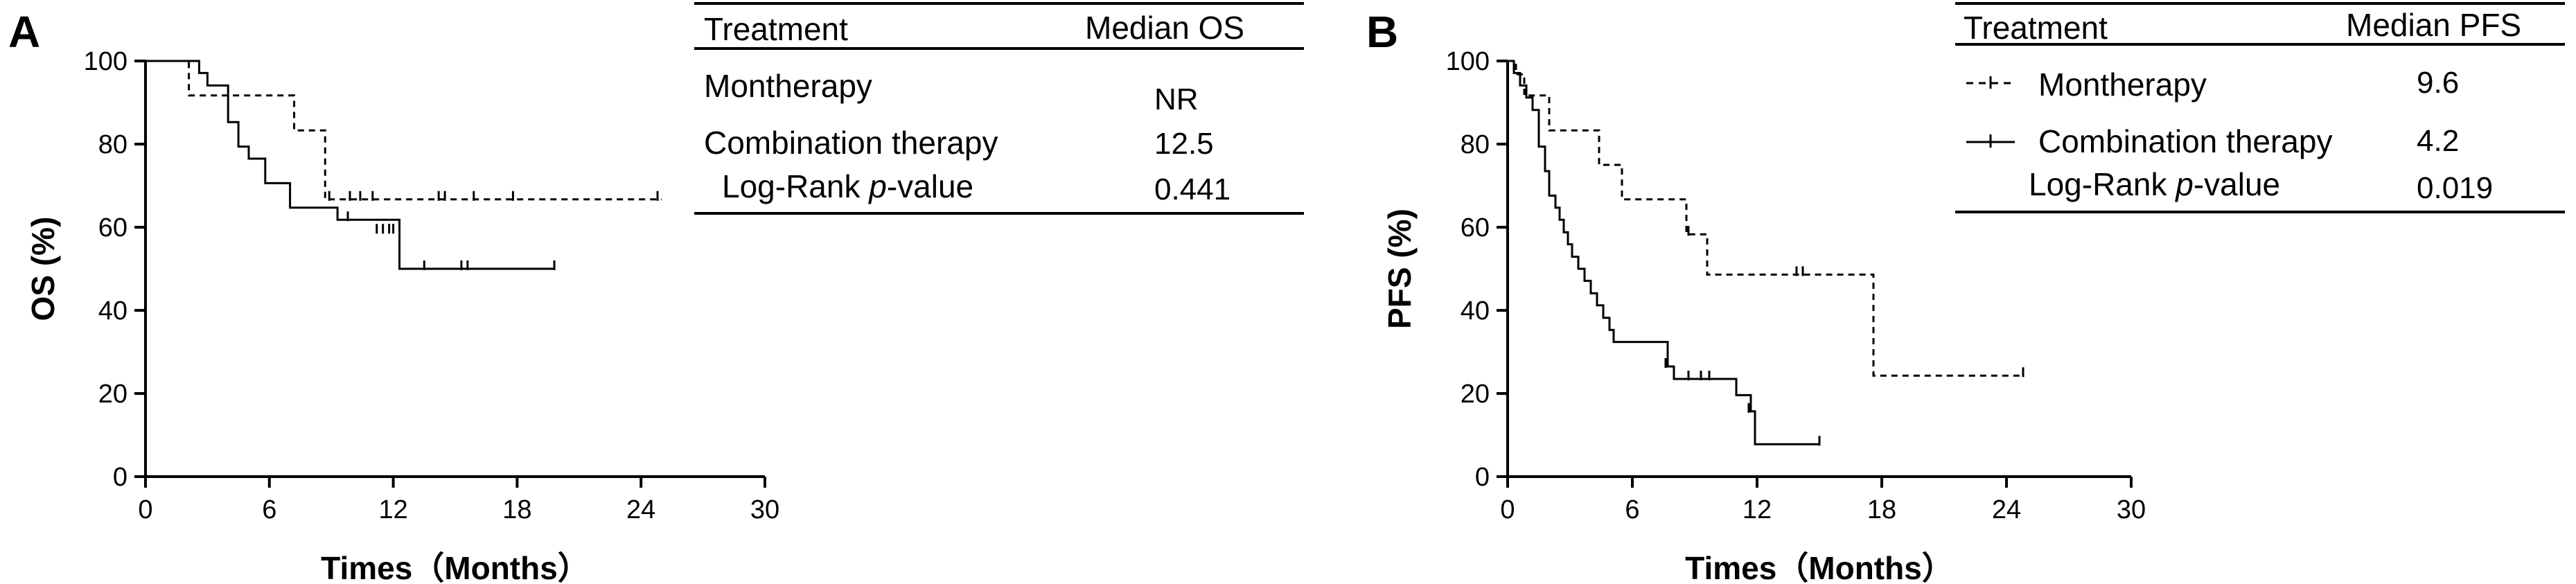 The width and height of the screenshot is (2576, 584). Describe the element at coordinates (2438, 141) in the screenshot. I see `table-row-value-b: 4.2` at that location.